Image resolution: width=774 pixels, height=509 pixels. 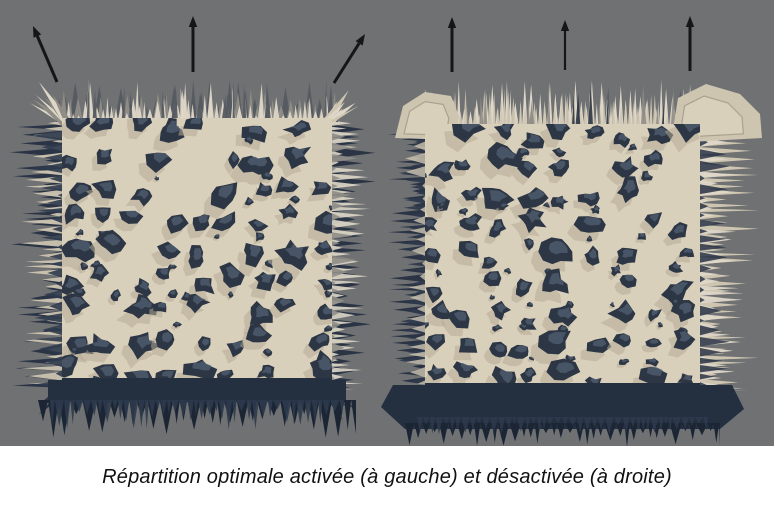 I want to click on arrow-group-right-parallel, so click(x=571, y=44).